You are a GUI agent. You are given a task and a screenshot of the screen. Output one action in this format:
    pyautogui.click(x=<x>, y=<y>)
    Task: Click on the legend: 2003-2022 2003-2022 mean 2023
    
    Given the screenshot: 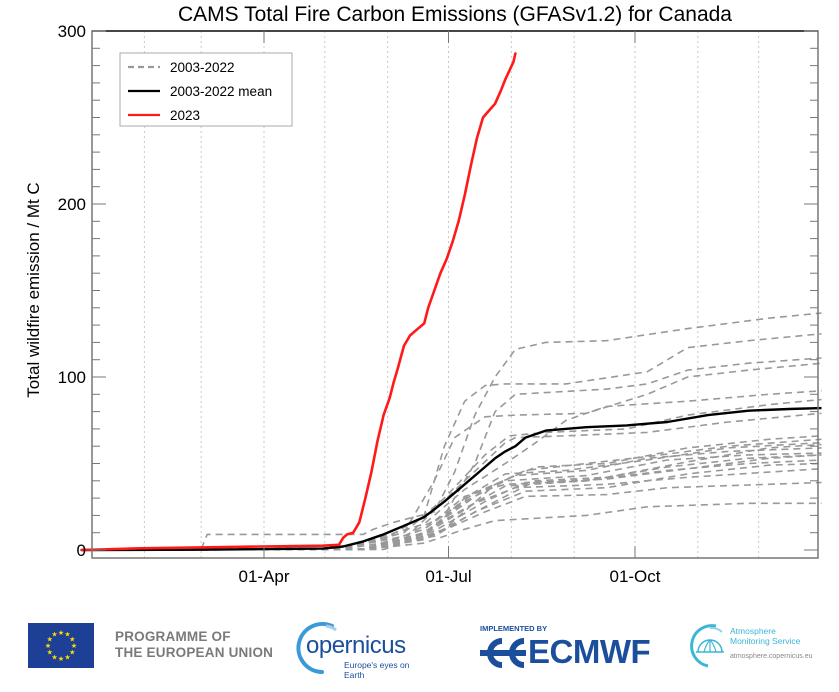 What is the action you would take?
    pyautogui.click(x=206, y=89)
    